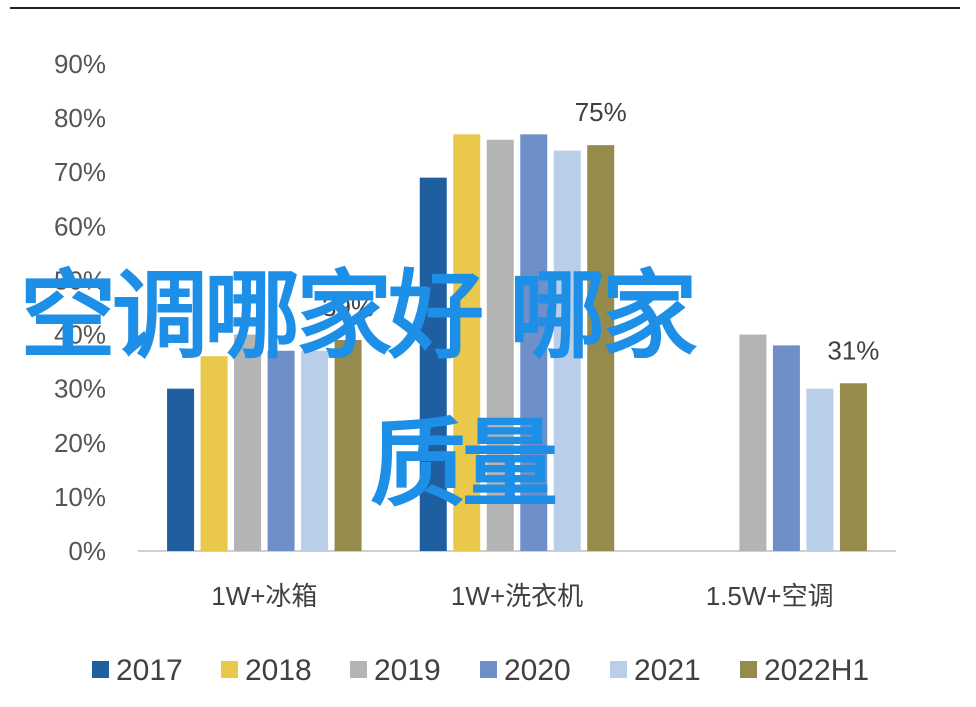 The height and width of the screenshot is (707, 976). I want to click on legend-swatch-2019, so click(358, 669).